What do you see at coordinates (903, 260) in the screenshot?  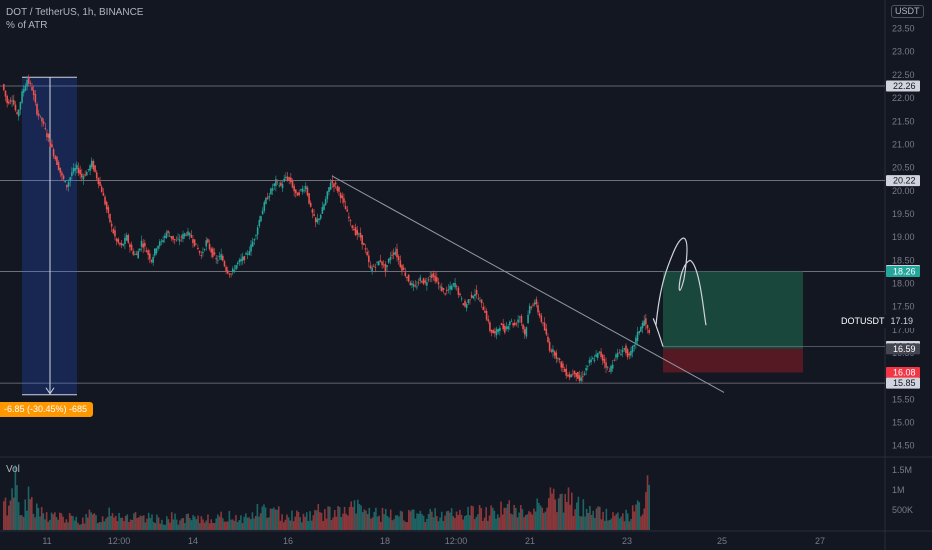 I see `price-tick-label: 18.50` at bounding box center [903, 260].